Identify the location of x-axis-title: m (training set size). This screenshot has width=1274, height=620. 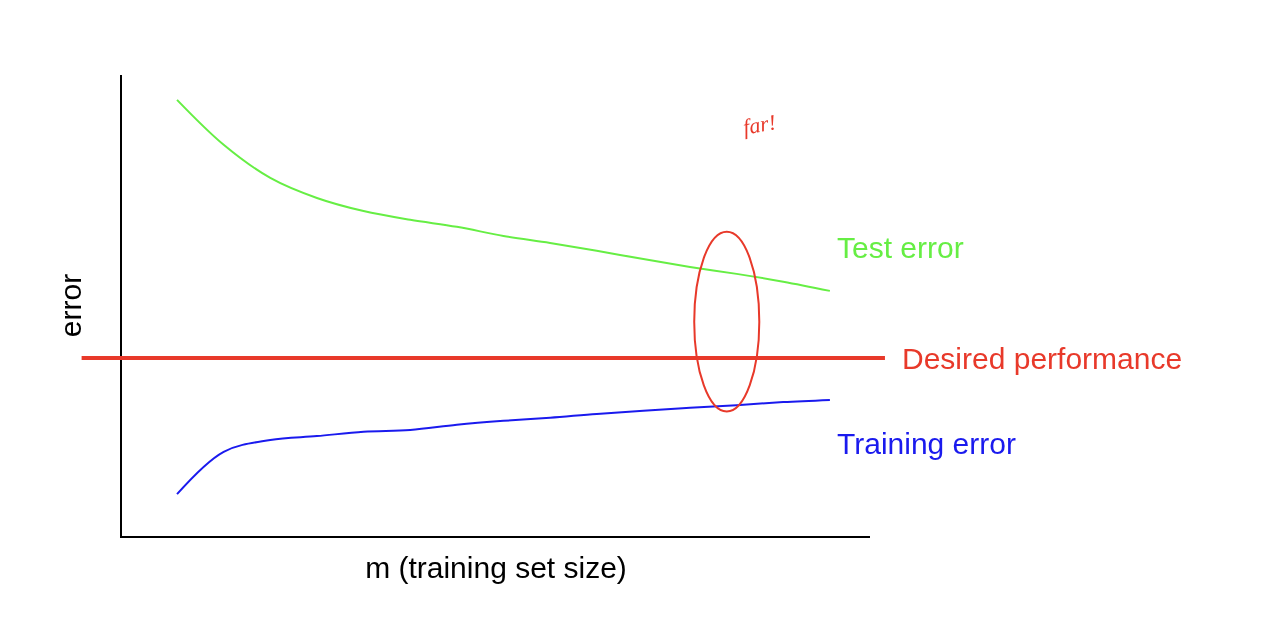
(496, 567).